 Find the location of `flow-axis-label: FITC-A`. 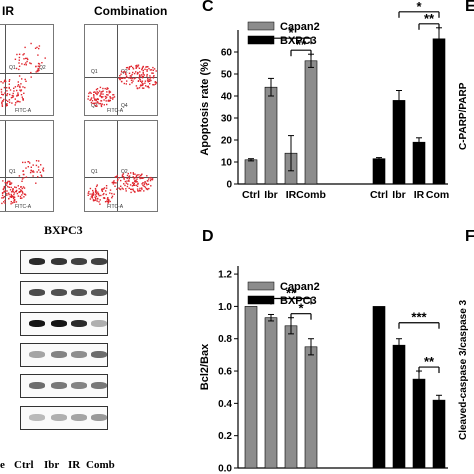

flow-axis-label: FITC-A is located at coordinates (23, 111).